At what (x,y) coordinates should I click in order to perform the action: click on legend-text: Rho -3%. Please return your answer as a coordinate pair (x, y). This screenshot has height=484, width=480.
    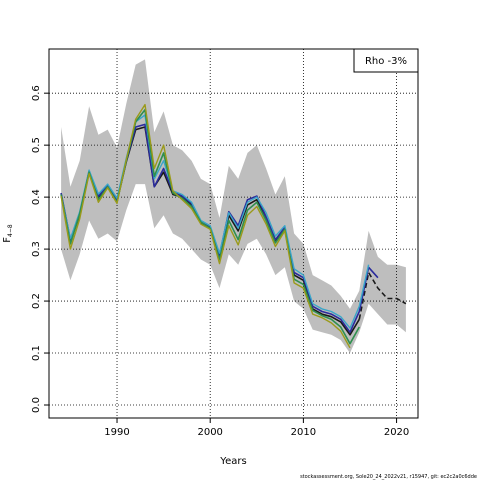
    Looking at the image, I should click on (386, 61).